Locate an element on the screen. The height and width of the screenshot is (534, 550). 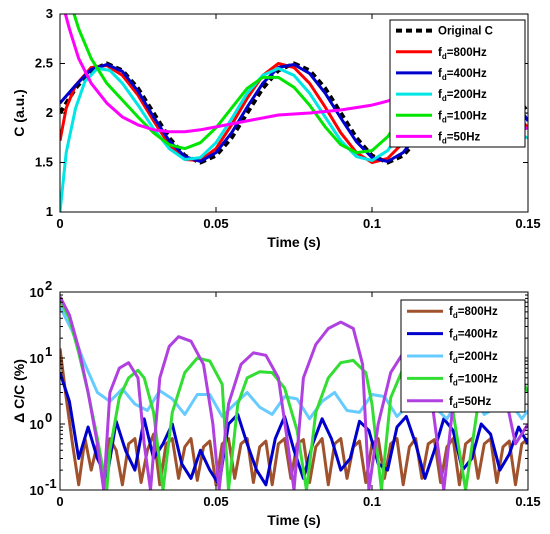
y-tick-label: 2.5 is located at coordinates (44, 63).